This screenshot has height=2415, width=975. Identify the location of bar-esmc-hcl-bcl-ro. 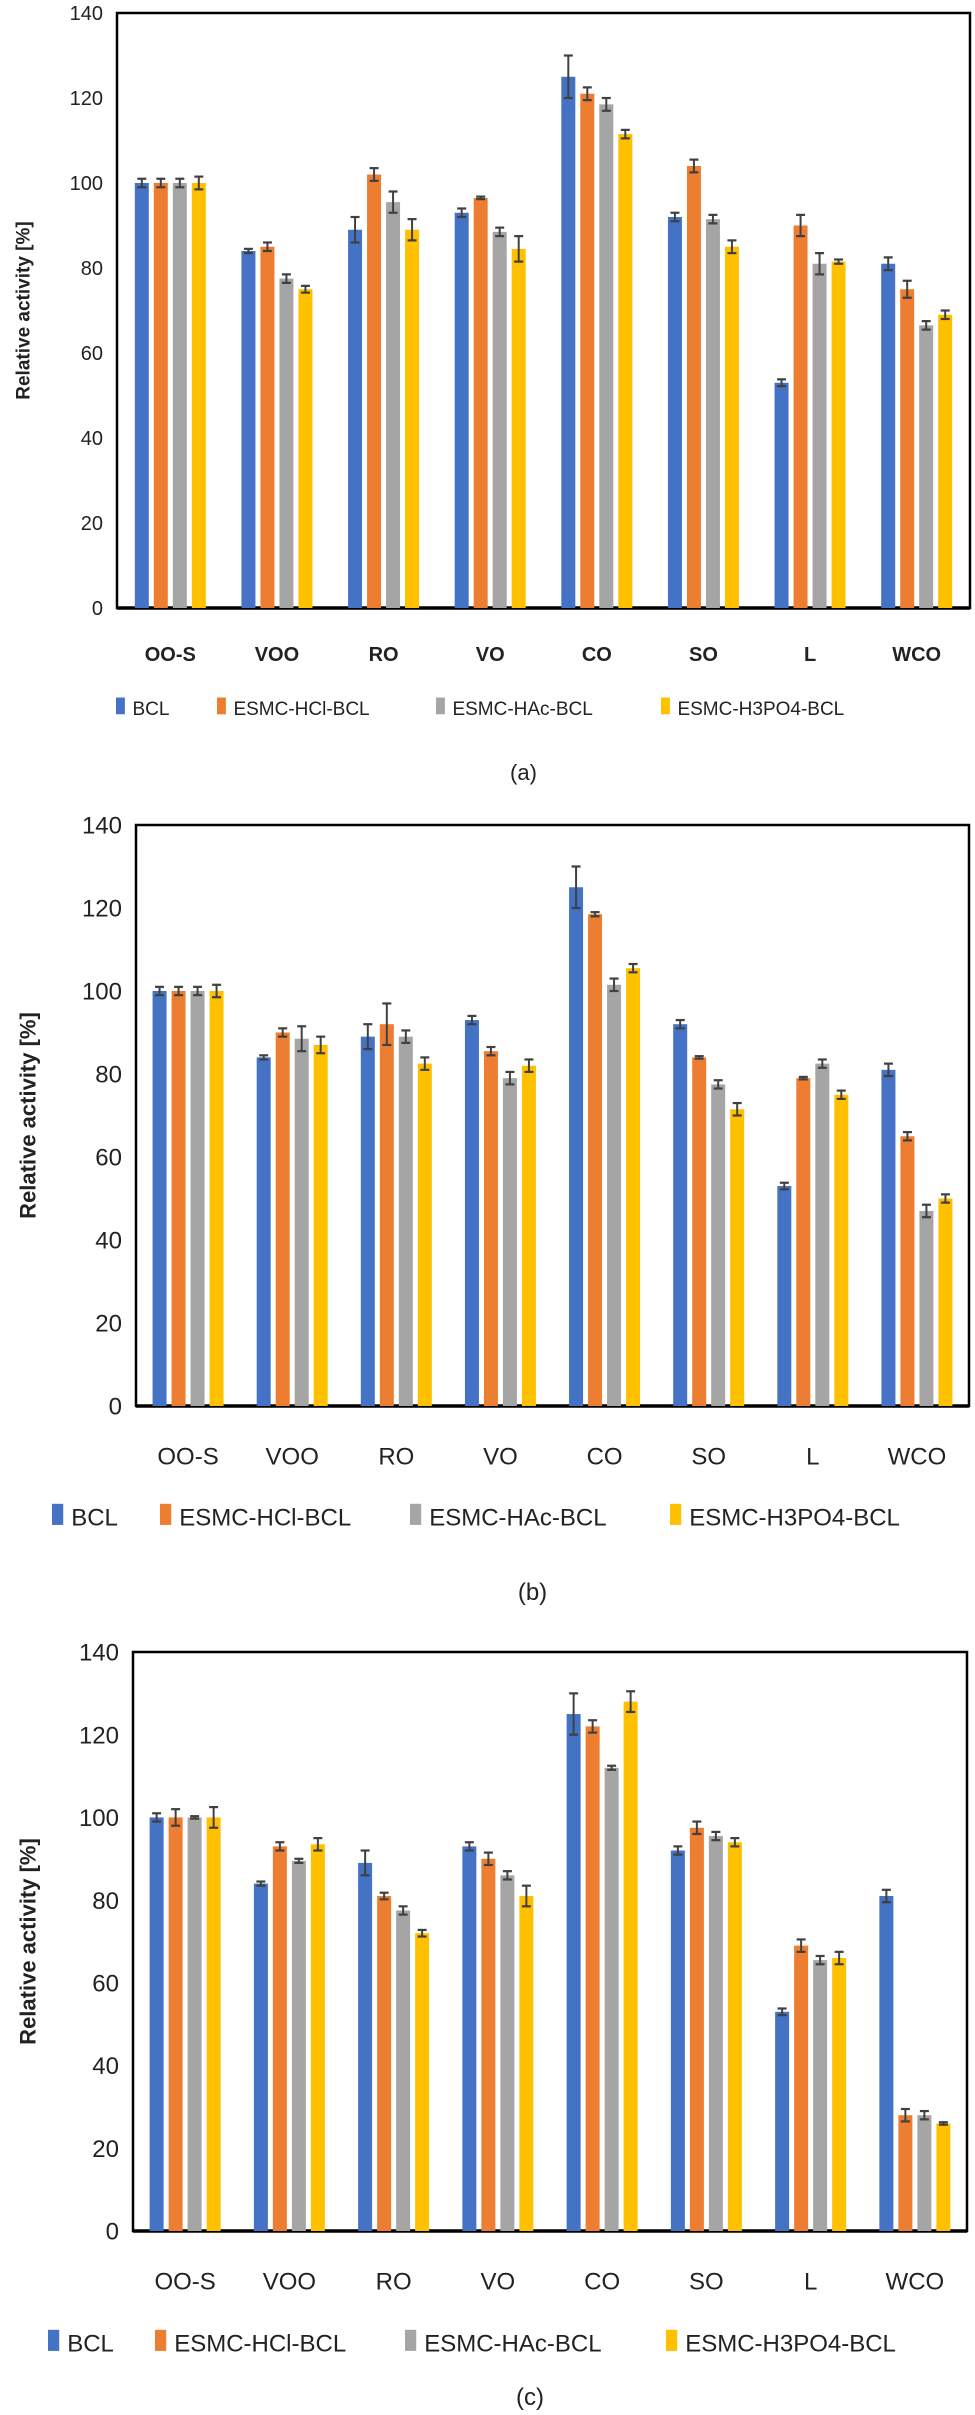
(374, 391).